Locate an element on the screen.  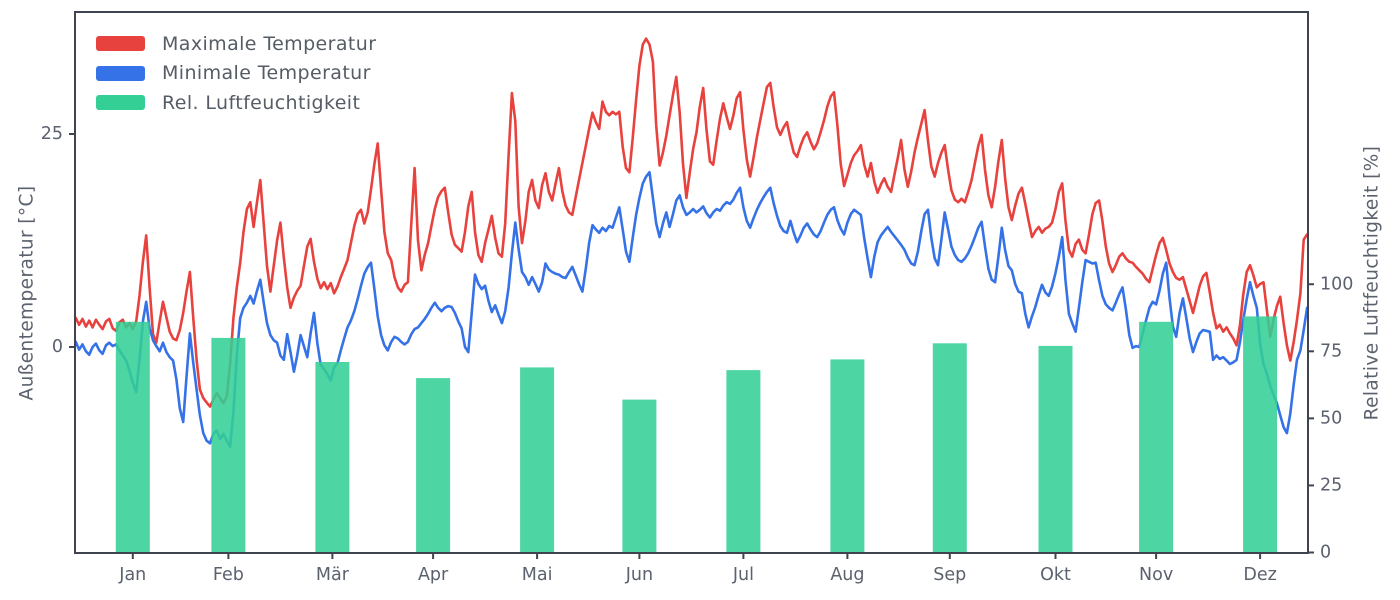
legend-label-max-temp: Maximale Temperatur is located at coordinates (269, 43).